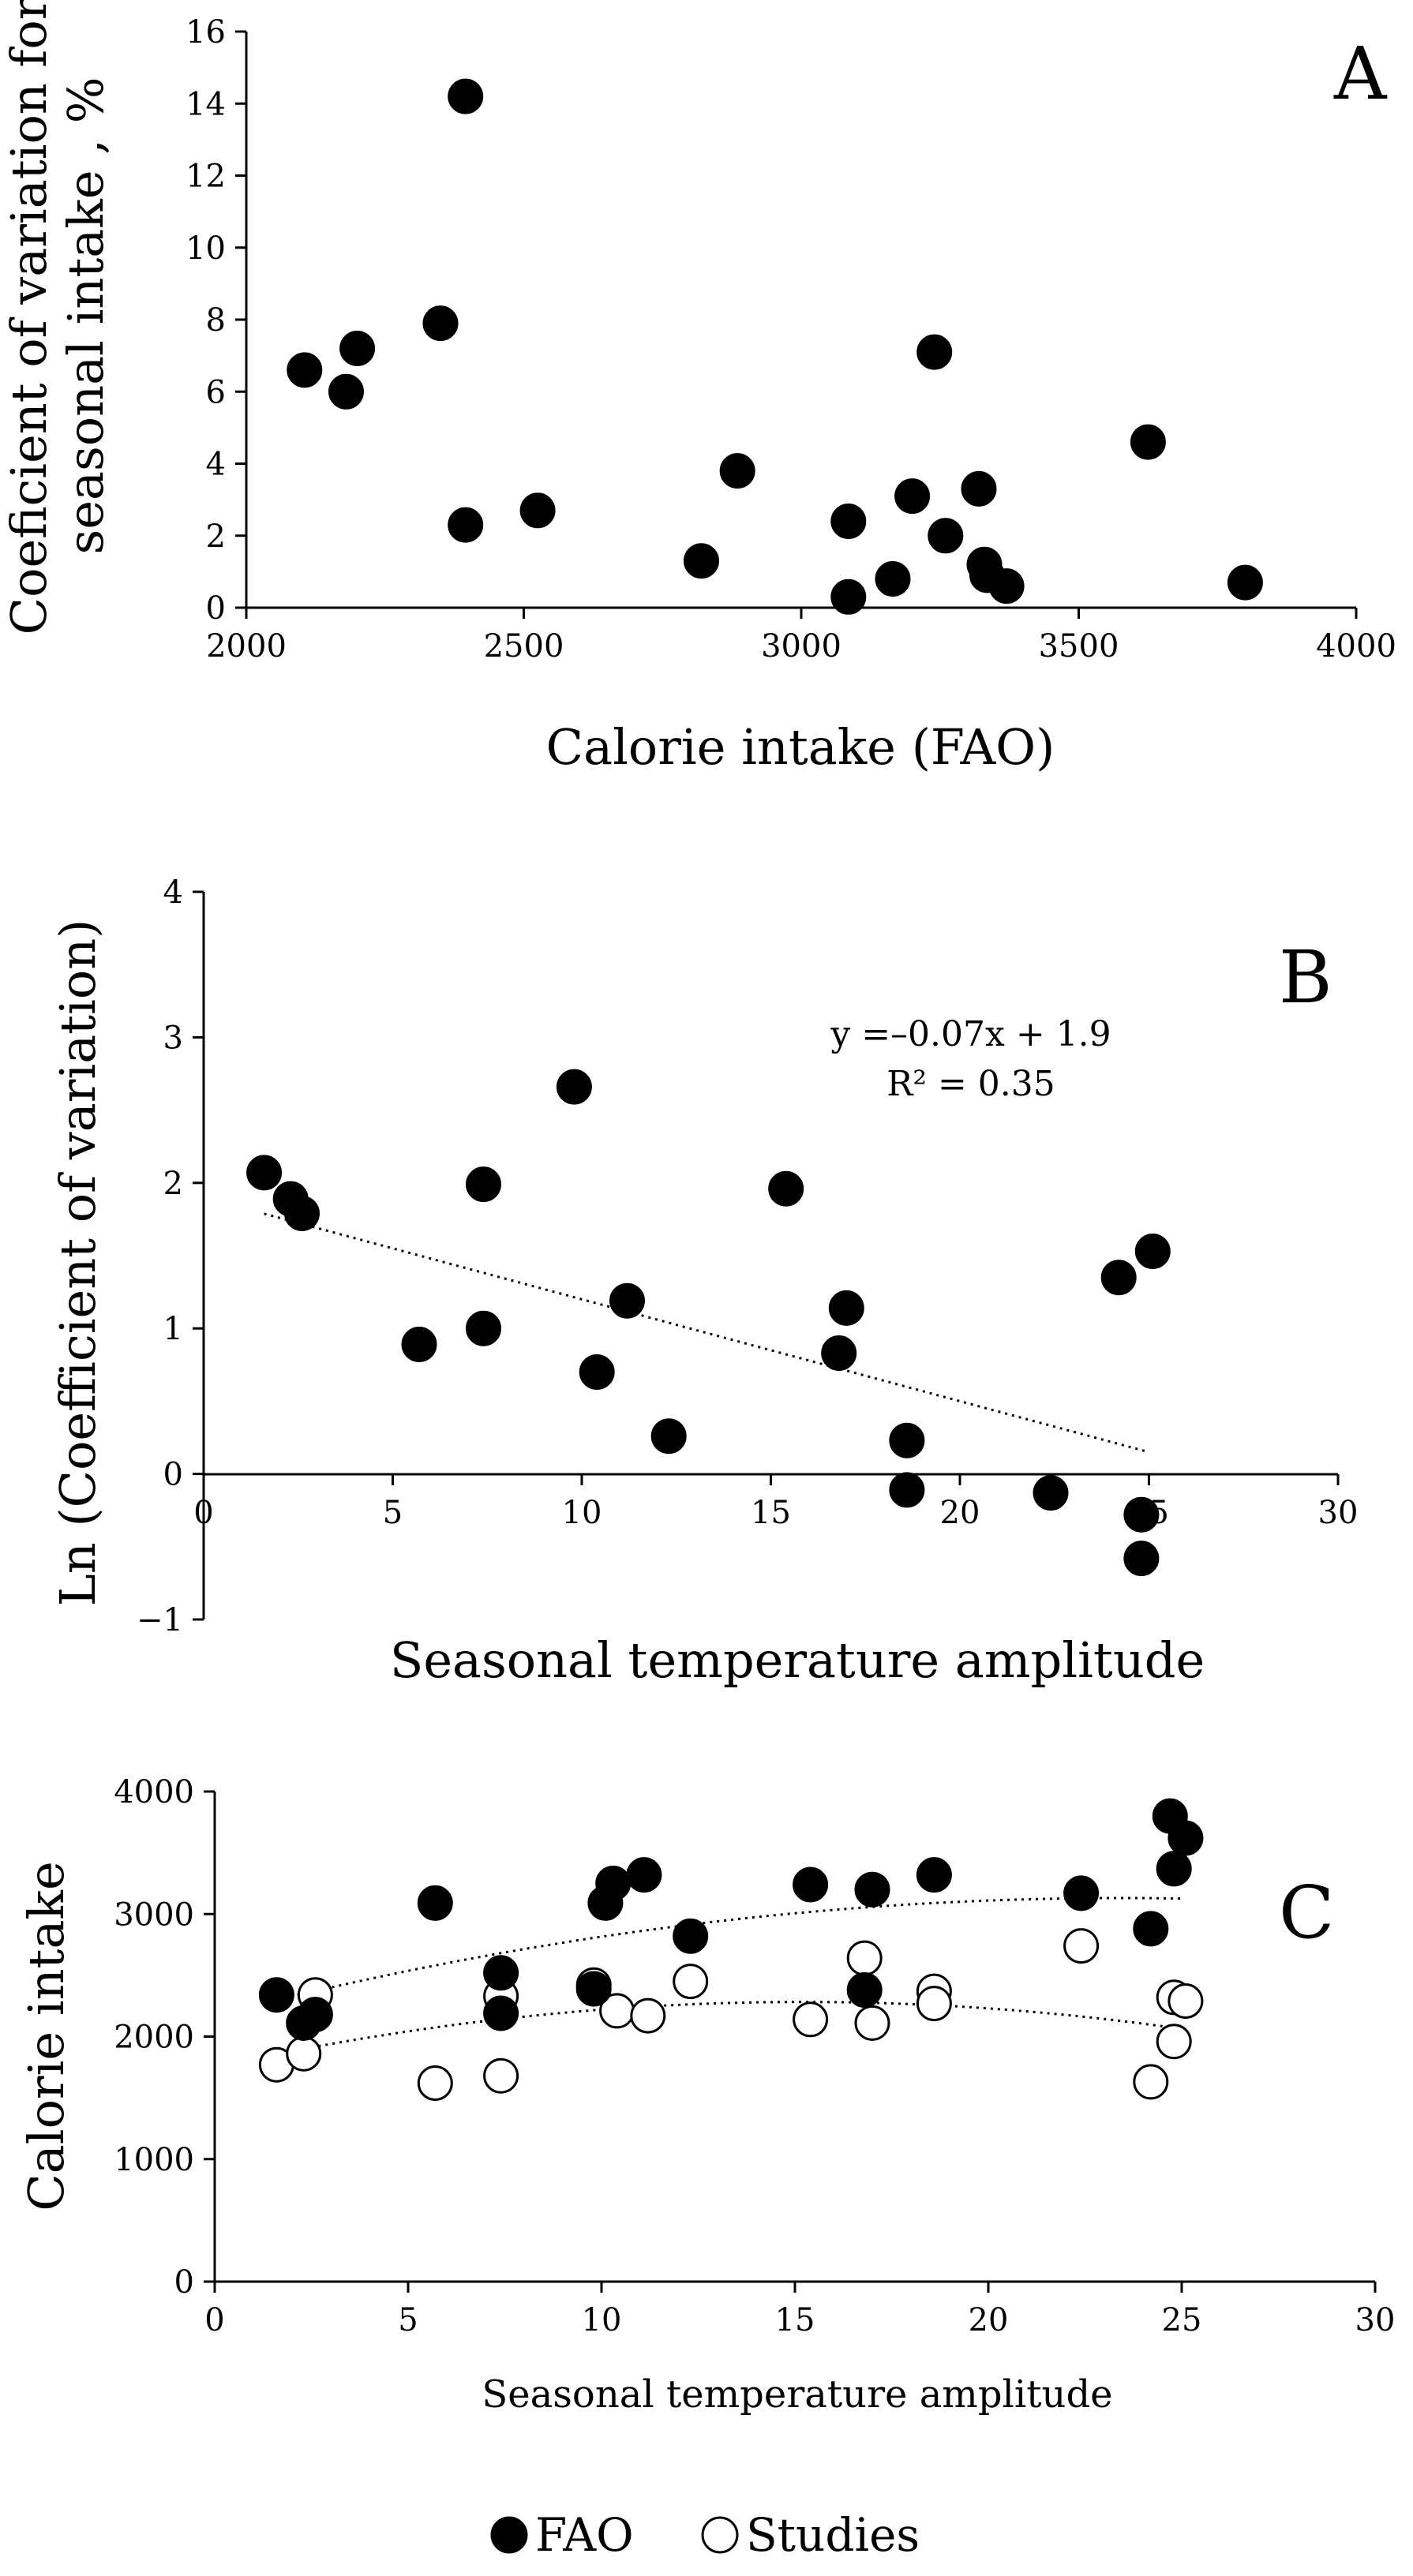 Image resolution: width=1413 pixels, height=2576 pixels. What do you see at coordinates (78, 1263) in the screenshot?
I see `panel-b-ylabel: Ln (Coefficient of variation)` at bounding box center [78, 1263].